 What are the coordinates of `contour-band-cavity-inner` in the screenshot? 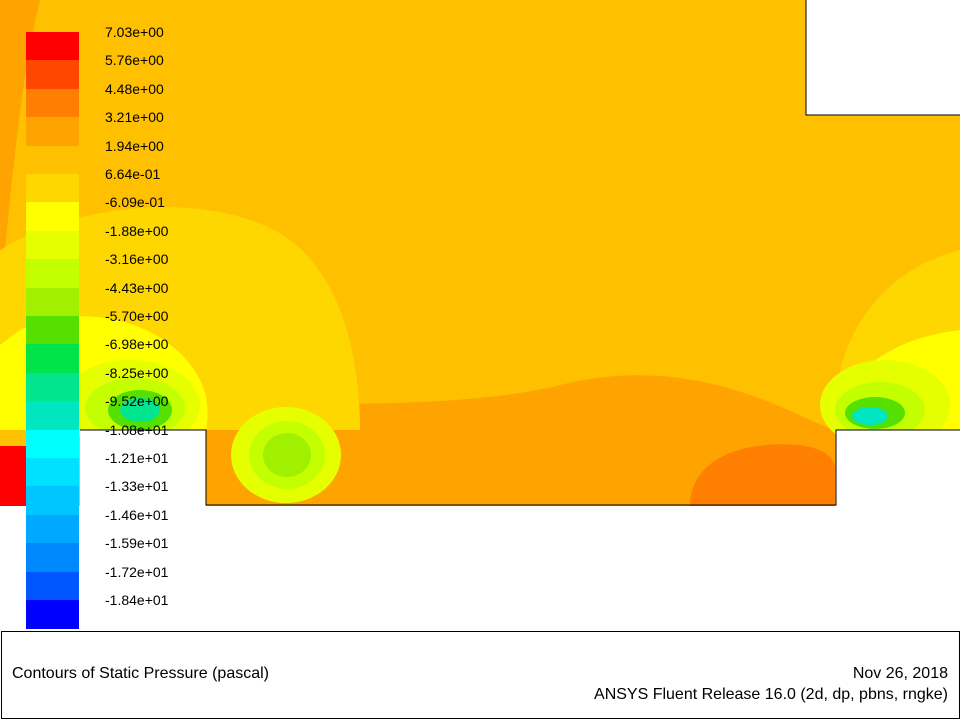 It's located at (287, 455).